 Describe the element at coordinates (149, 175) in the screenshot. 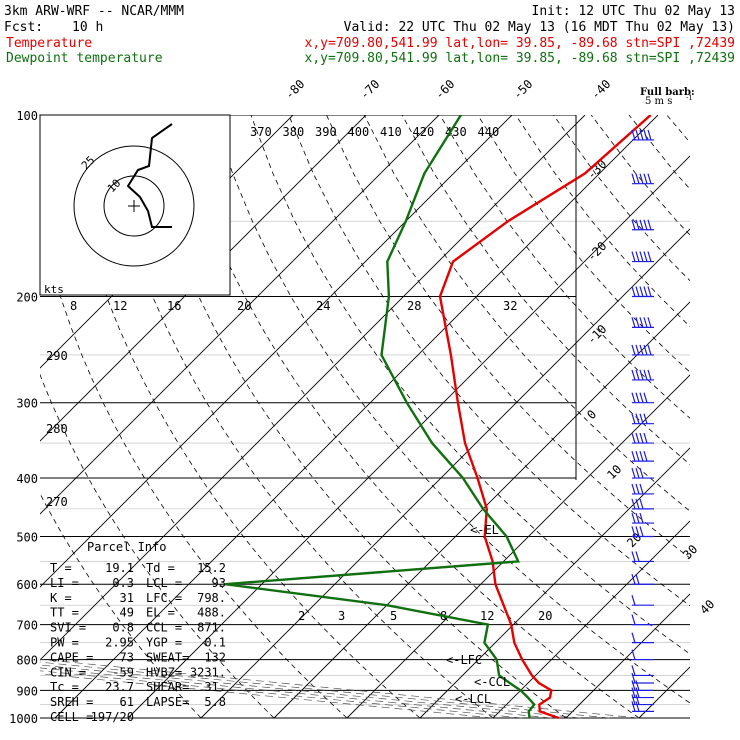

I see `hodograph-trace` at that location.